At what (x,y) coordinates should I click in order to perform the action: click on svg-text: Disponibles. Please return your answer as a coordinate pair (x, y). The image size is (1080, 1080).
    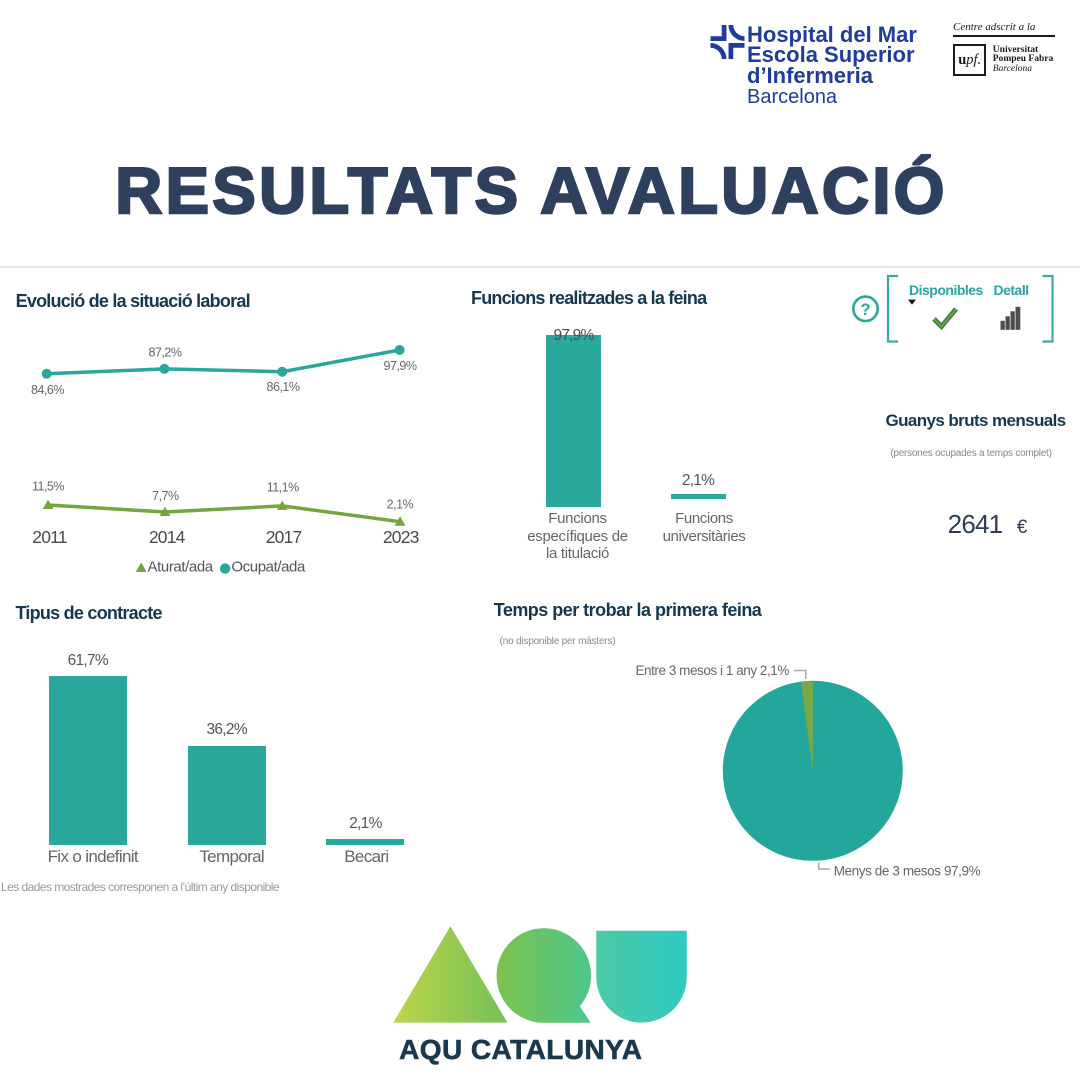
    Looking at the image, I should click on (946, 290).